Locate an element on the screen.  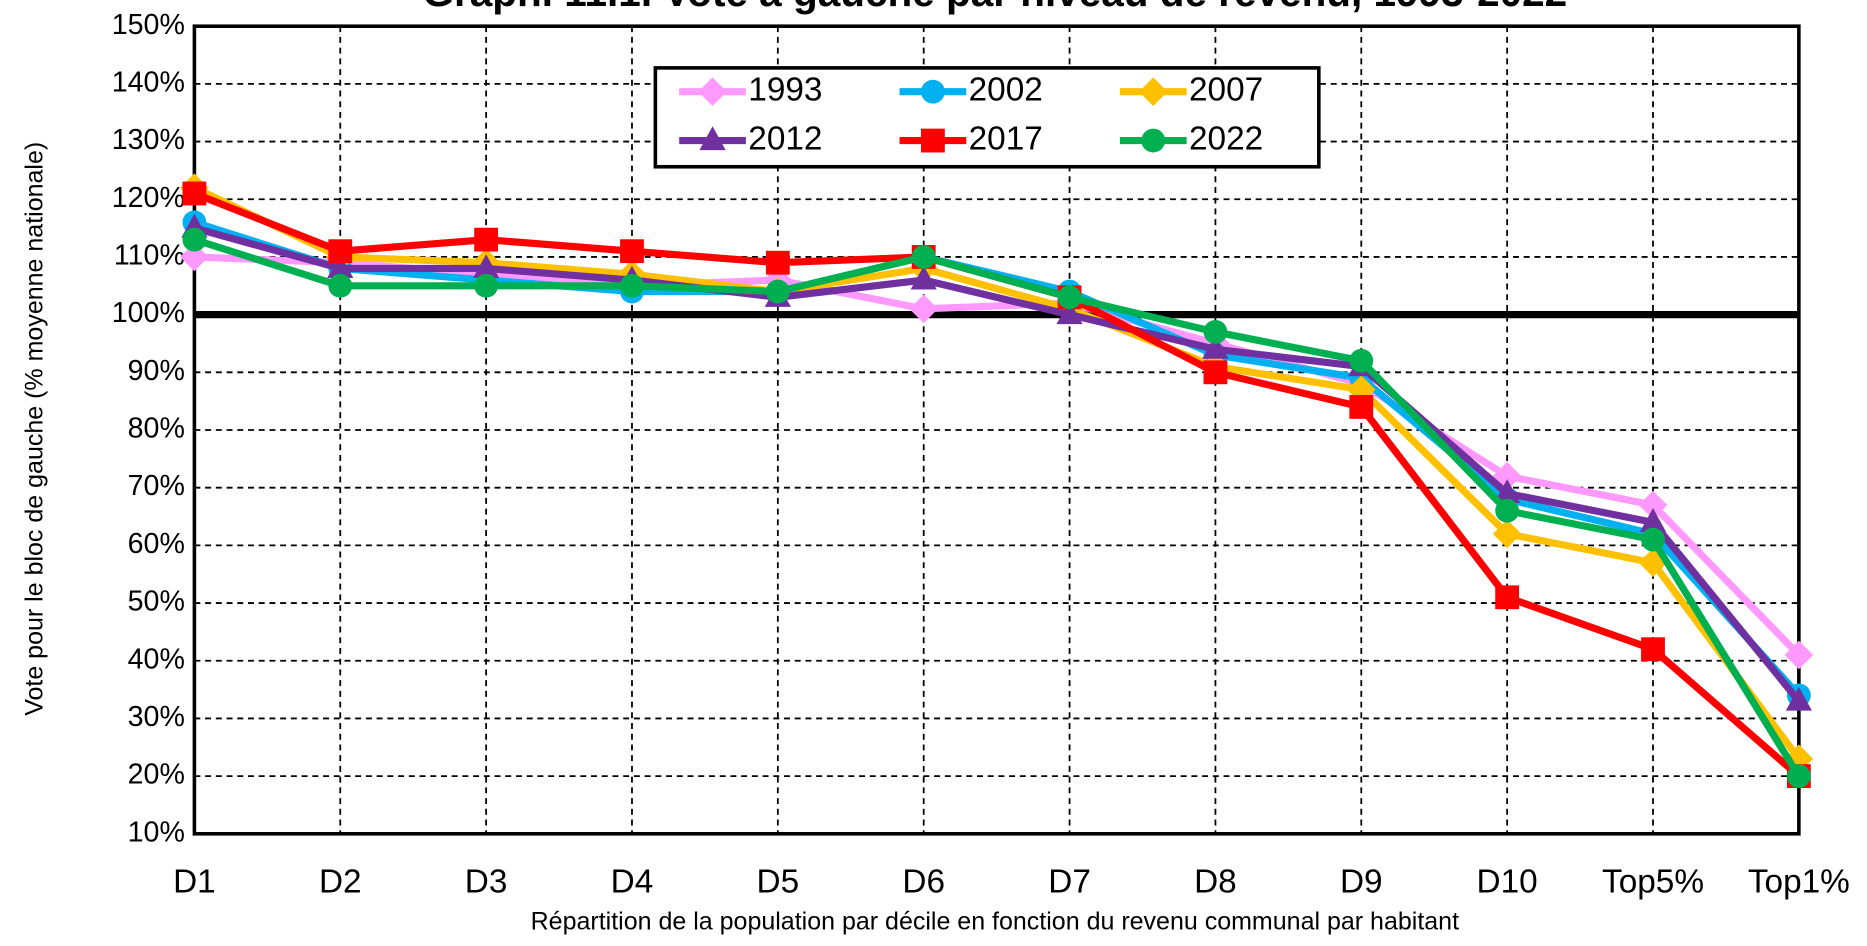
x-tick-label: D4 is located at coordinates (632, 882).